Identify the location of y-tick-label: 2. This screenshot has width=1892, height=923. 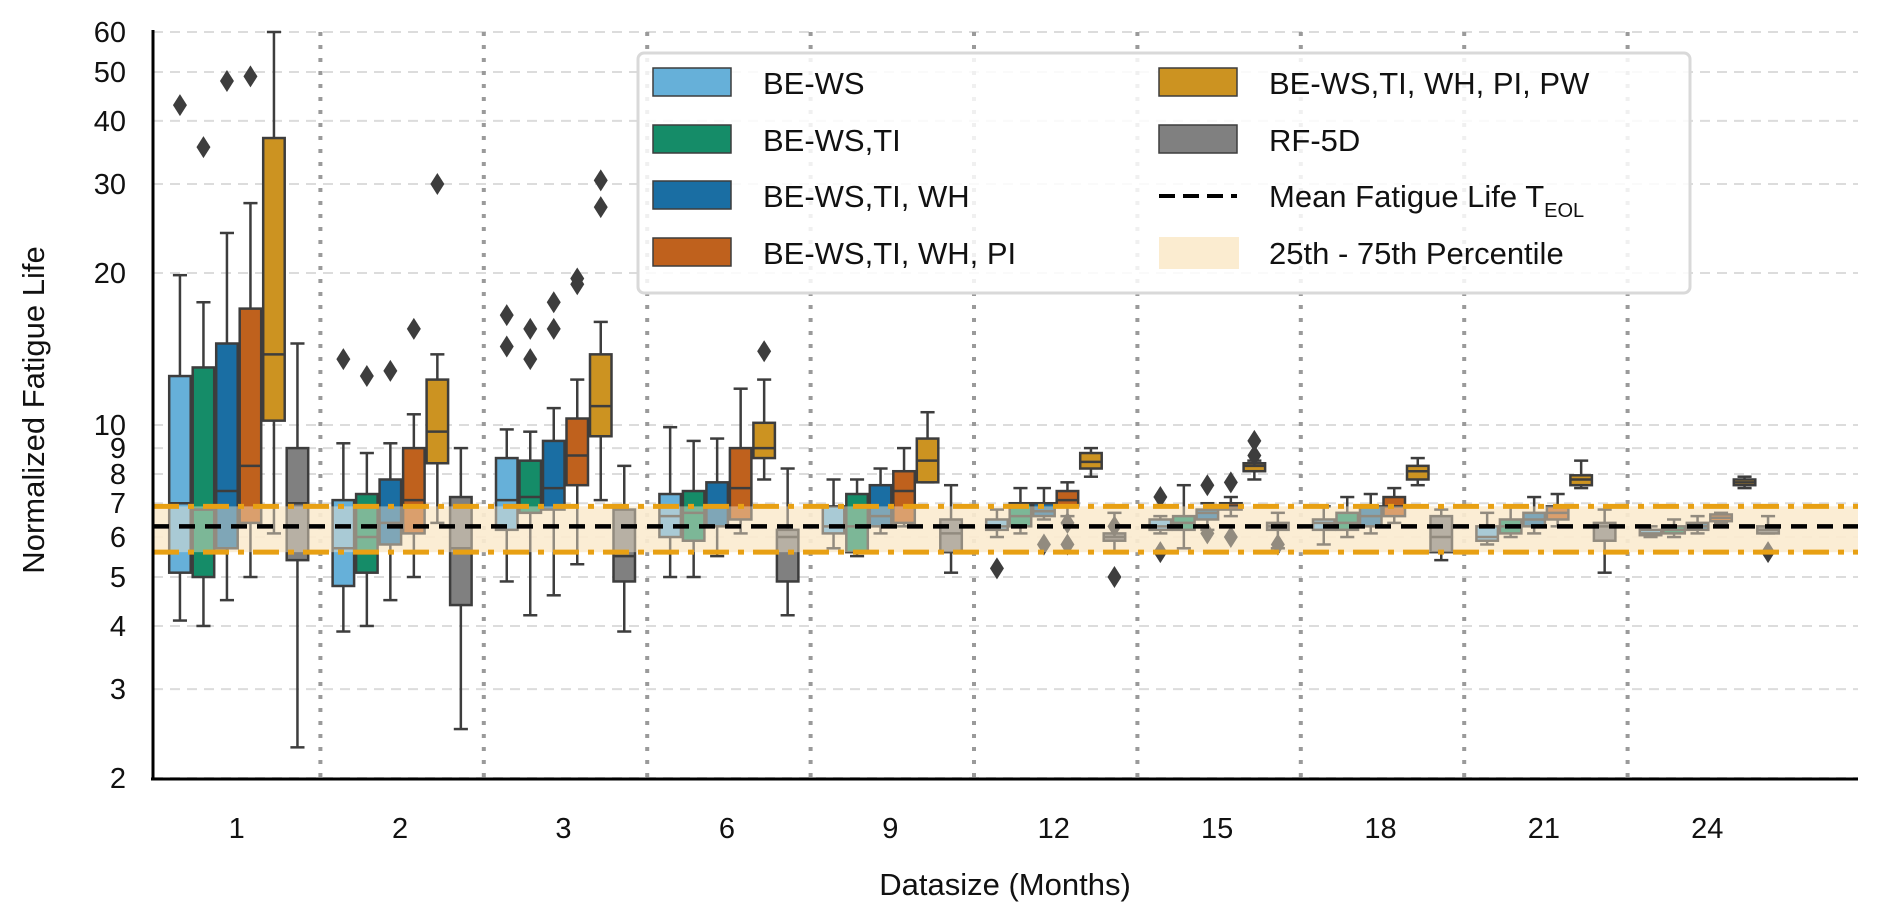
(118, 779).